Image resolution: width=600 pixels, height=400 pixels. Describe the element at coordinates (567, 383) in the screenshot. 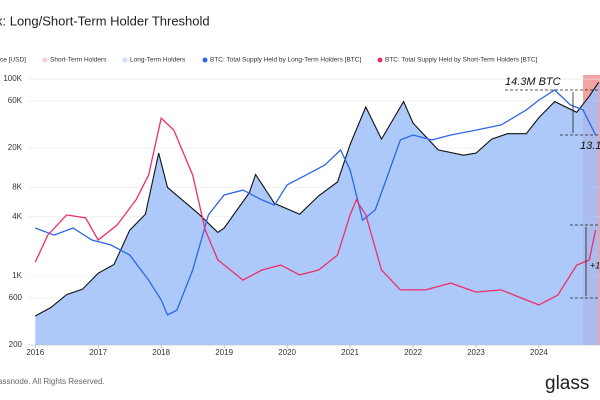

I see `logo: glass` at that location.